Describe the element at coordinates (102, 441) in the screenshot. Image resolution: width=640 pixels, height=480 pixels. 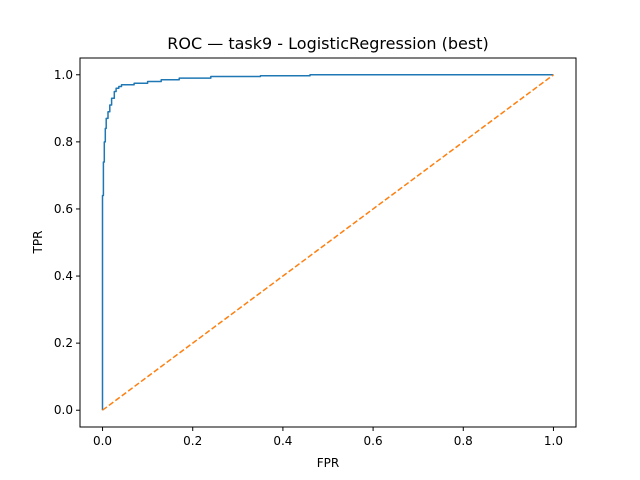
I see `x-tick-label: 0.0` at that location.